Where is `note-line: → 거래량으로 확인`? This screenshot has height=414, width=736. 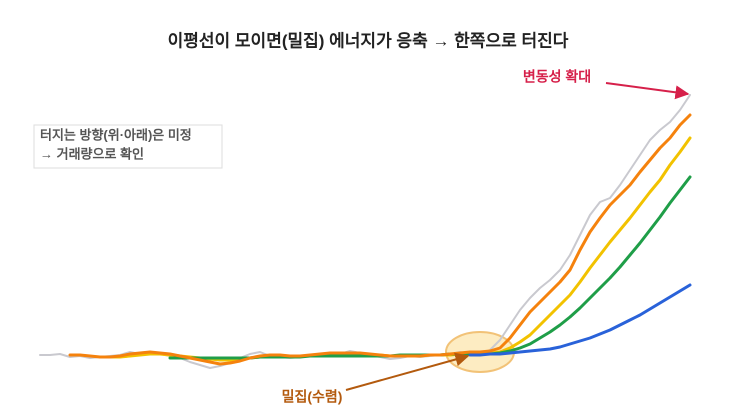
note-line: → 거래량으로 확인 is located at coordinates (92, 153).